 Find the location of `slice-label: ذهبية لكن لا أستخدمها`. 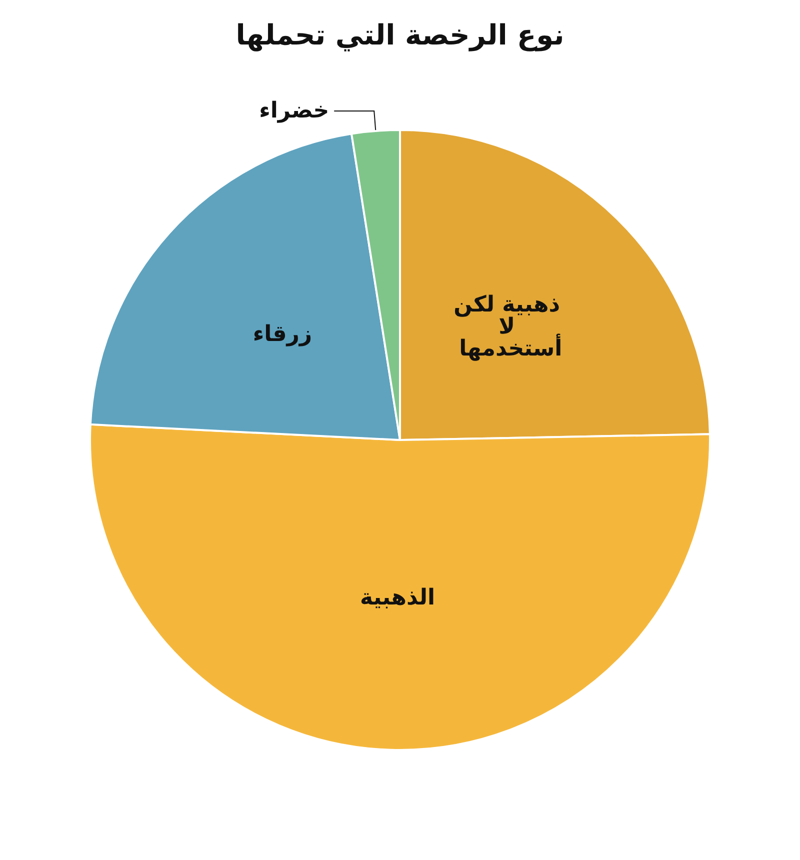

slice-label: ذهبية لكن لا أستخدمها is located at coordinates (511, 327).